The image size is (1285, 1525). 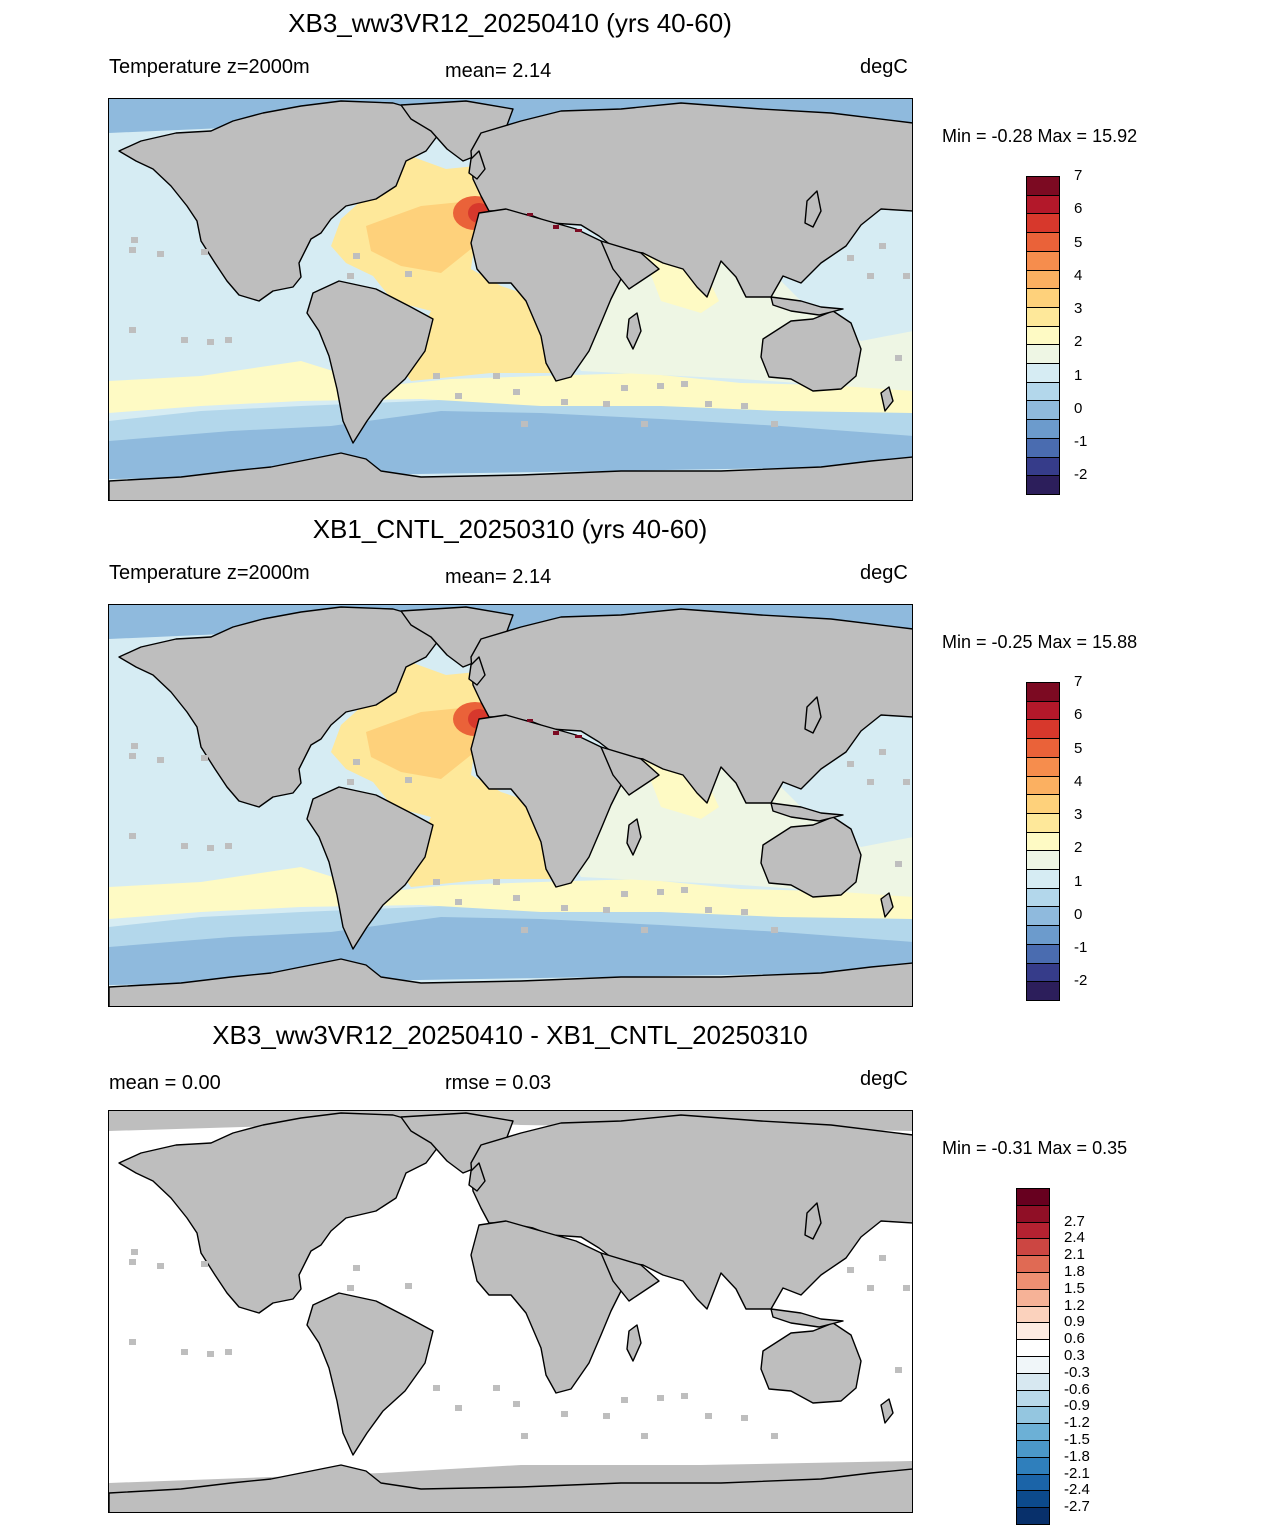 I want to click on mediterranean, so click(x=554, y=728).